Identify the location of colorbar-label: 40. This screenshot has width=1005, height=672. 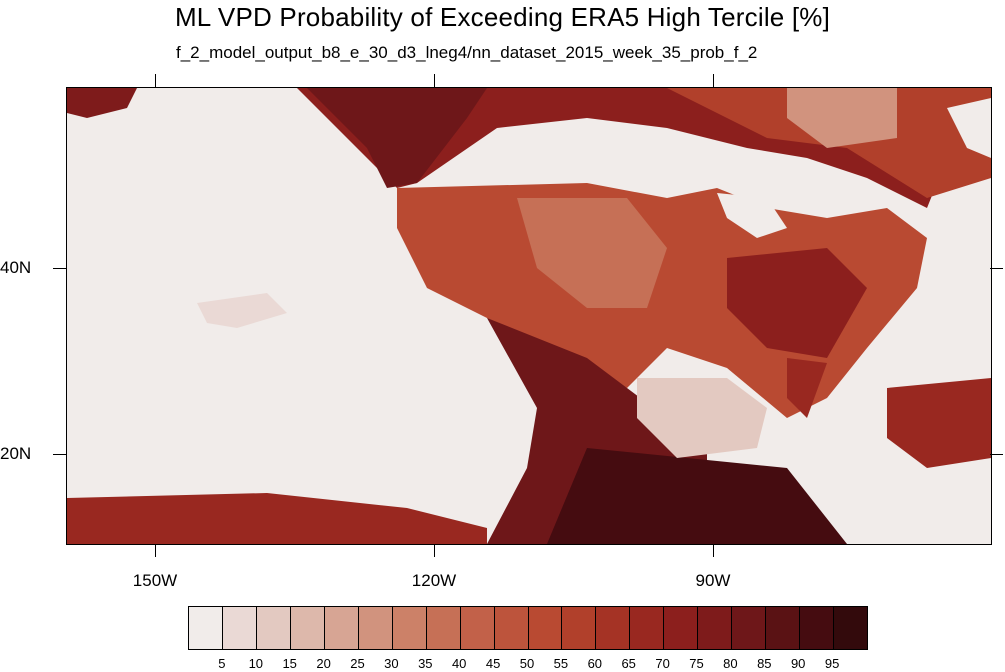
(459, 663).